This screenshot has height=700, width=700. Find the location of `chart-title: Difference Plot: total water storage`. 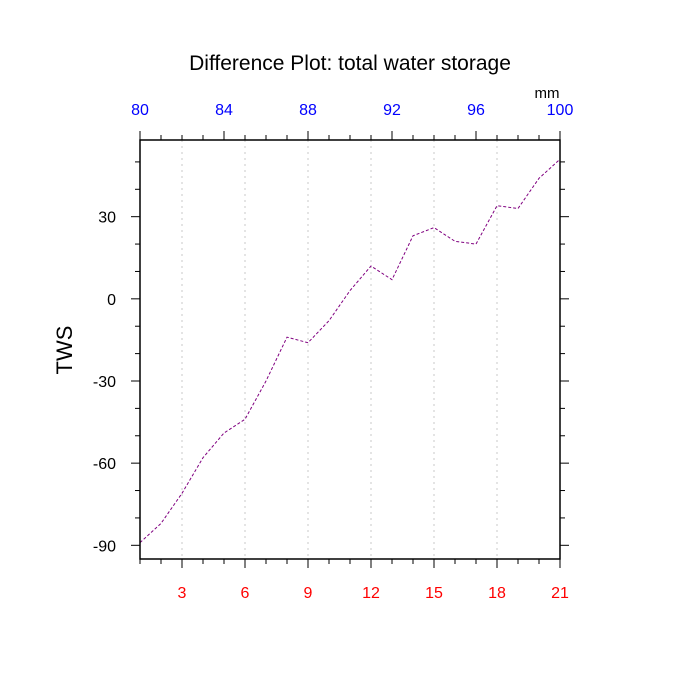

chart-title: Difference Plot: total water storage is located at coordinates (350, 63).